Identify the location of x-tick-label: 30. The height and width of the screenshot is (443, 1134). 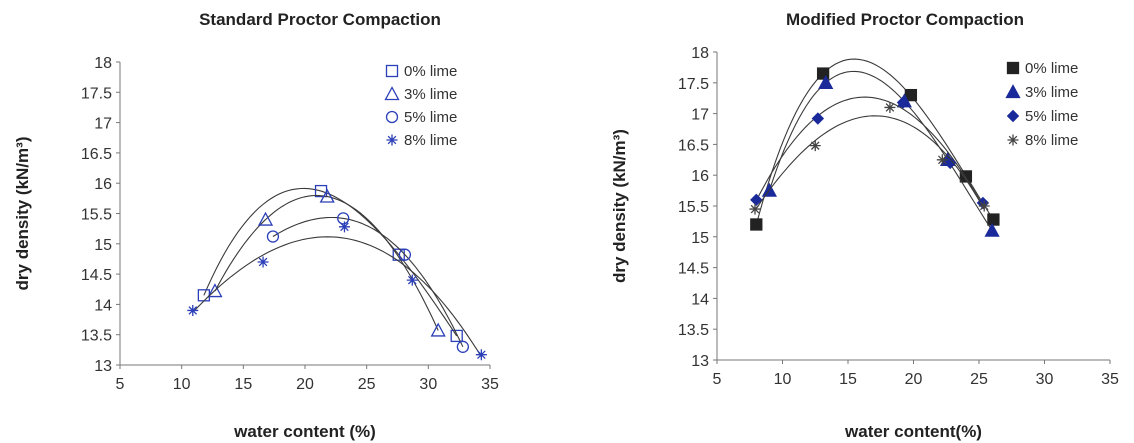
(1045, 379).